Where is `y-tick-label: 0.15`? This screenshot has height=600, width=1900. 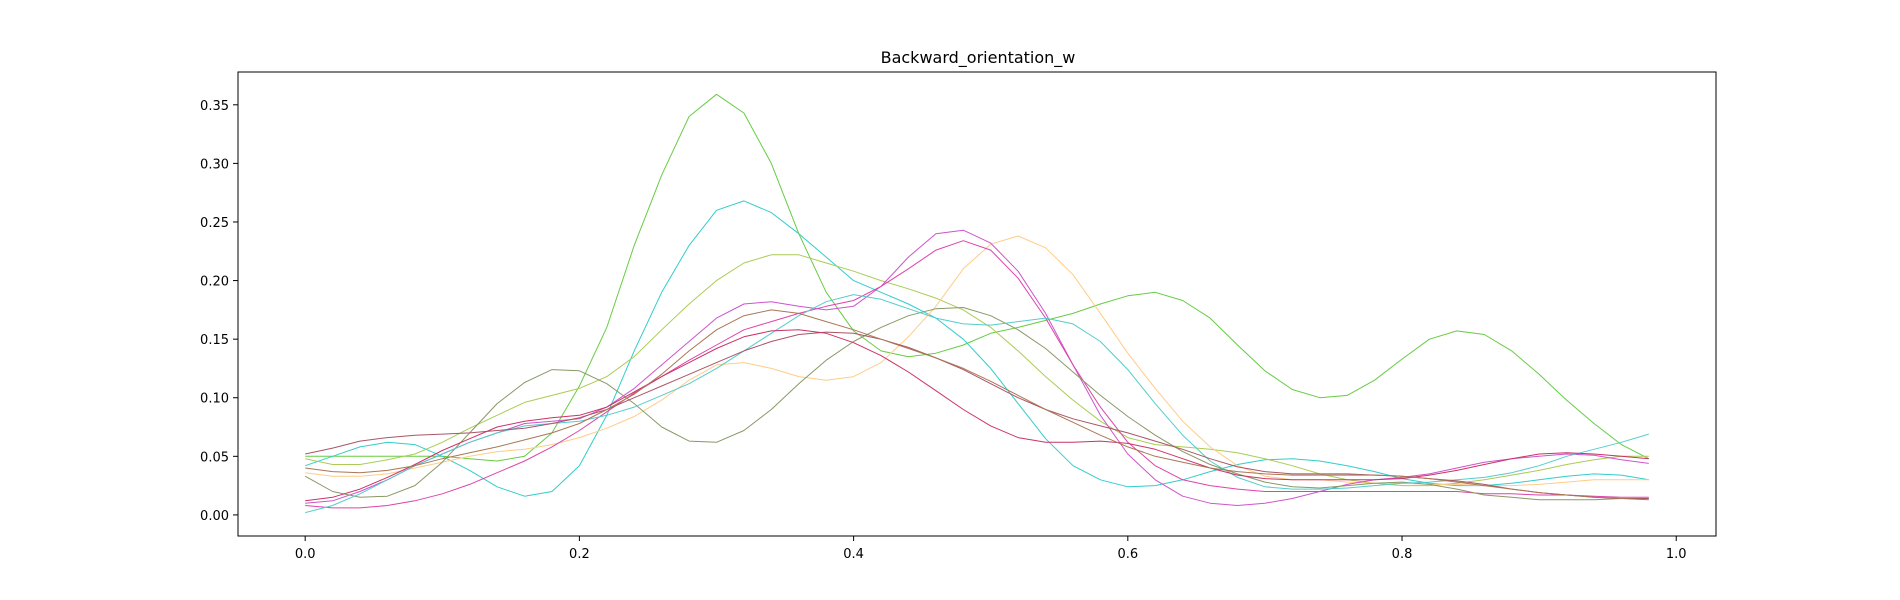
y-tick-label: 0.15 is located at coordinates (214, 340).